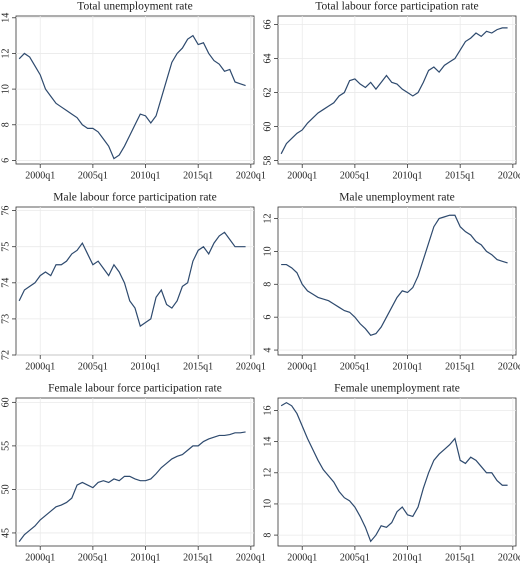 The width and height of the screenshot is (520, 573). What do you see at coordinates (134, 7) in the screenshot?
I see `chart-title: Total unemployment rate` at bounding box center [134, 7].